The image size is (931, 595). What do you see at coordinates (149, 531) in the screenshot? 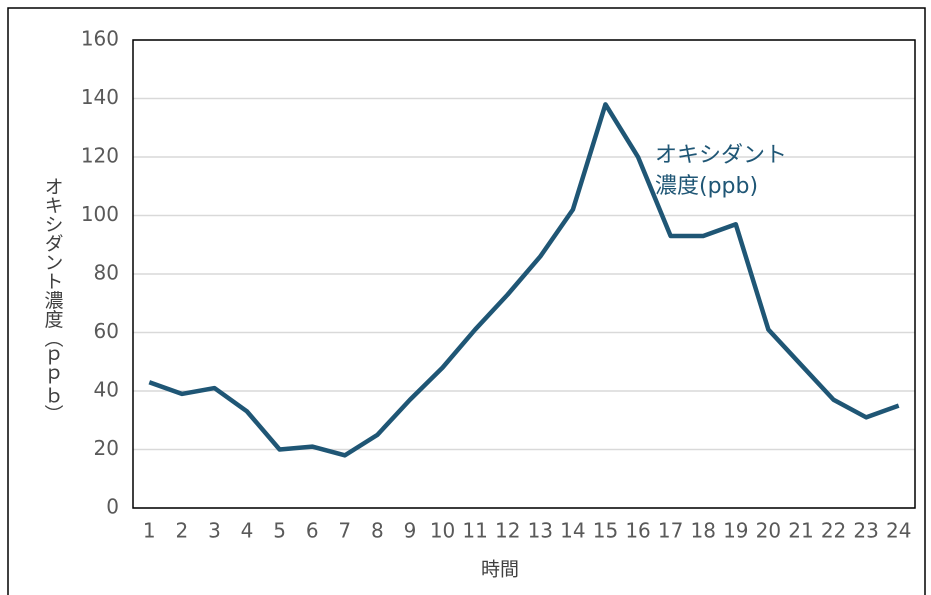
I see `x-tick-label: 1` at bounding box center [149, 531].